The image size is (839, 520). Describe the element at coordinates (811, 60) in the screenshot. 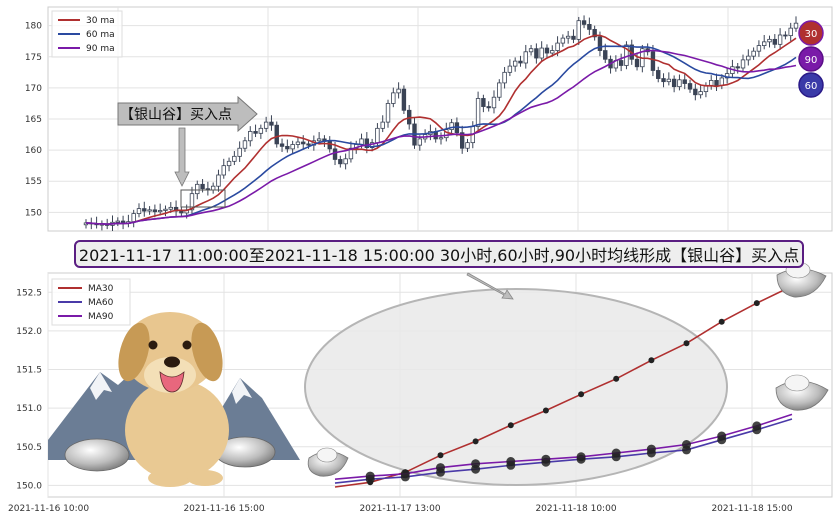

I see `badge-90: 90` at that location.